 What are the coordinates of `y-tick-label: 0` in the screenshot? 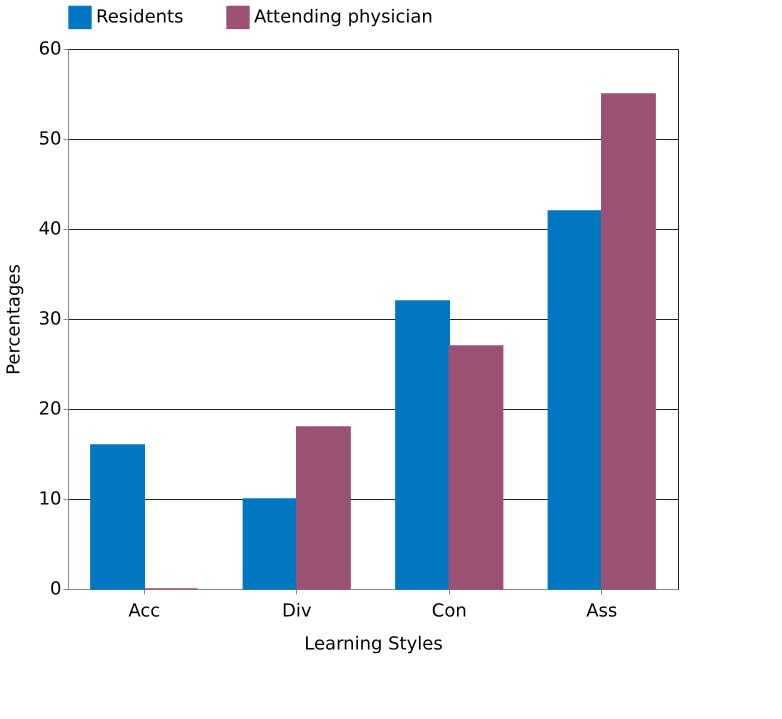 It's located at (56, 589).